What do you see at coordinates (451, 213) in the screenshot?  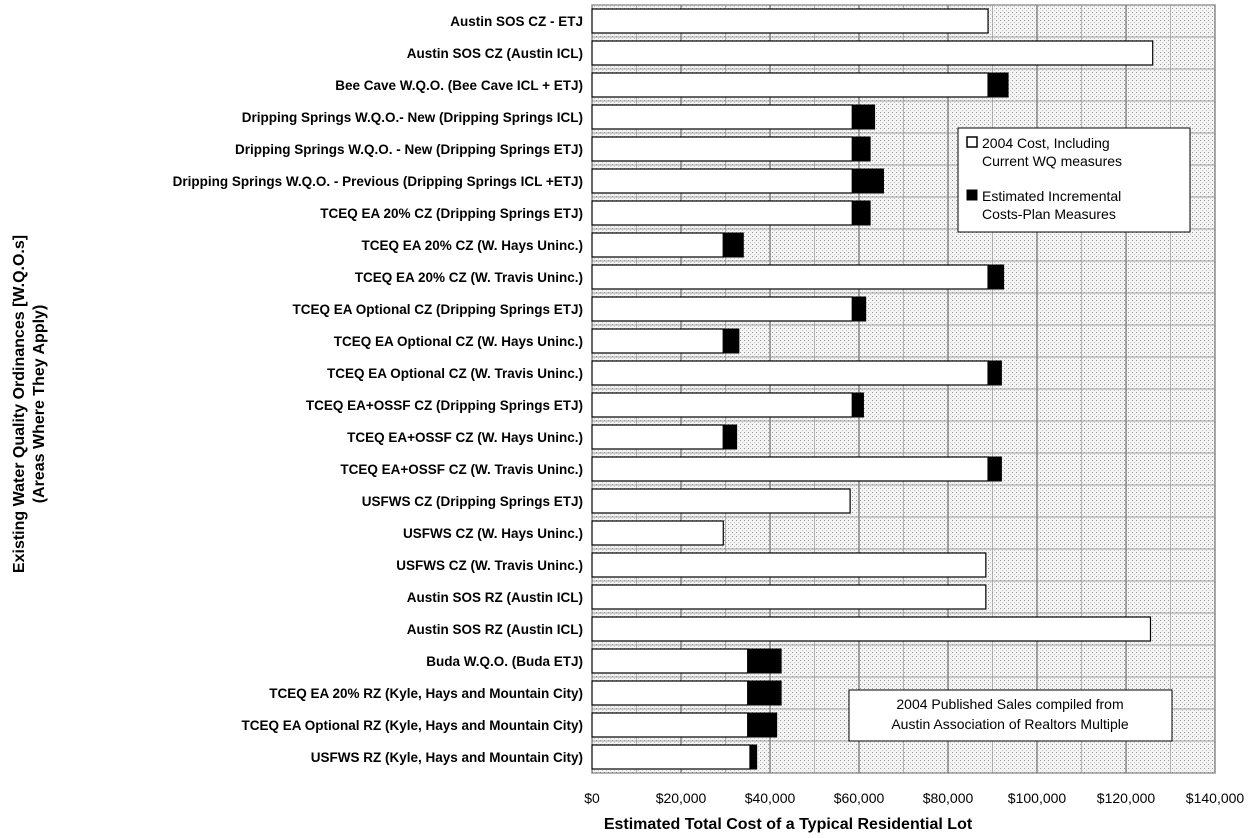 I see `category-label: TCEQ EA 20% CZ (Dripping Springs ETJ)` at bounding box center [451, 213].